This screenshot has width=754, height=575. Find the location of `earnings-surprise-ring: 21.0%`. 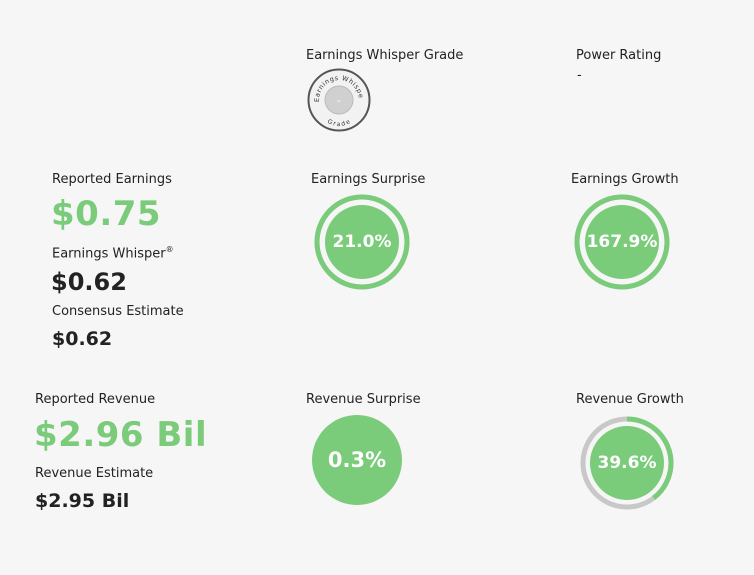

earnings-surprise-ring: 21.0% is located at coordinates (362, 242).